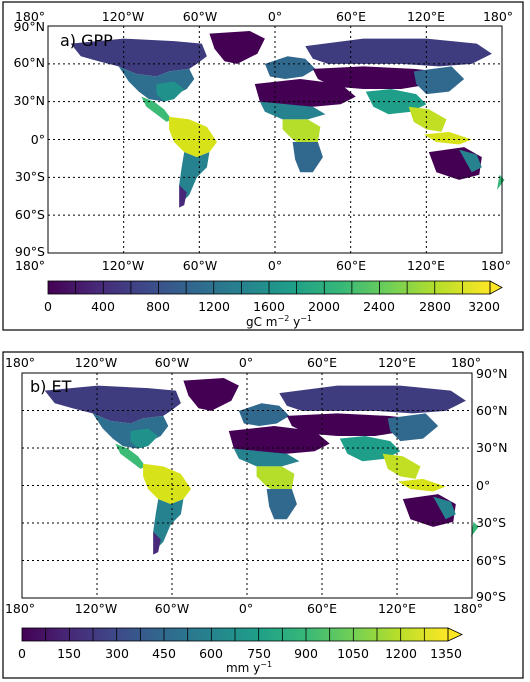  What do you see at coordinates (69, 653) in the screenshot?
I see `colorbar-tick: 150` at bounding box center [69, 653].